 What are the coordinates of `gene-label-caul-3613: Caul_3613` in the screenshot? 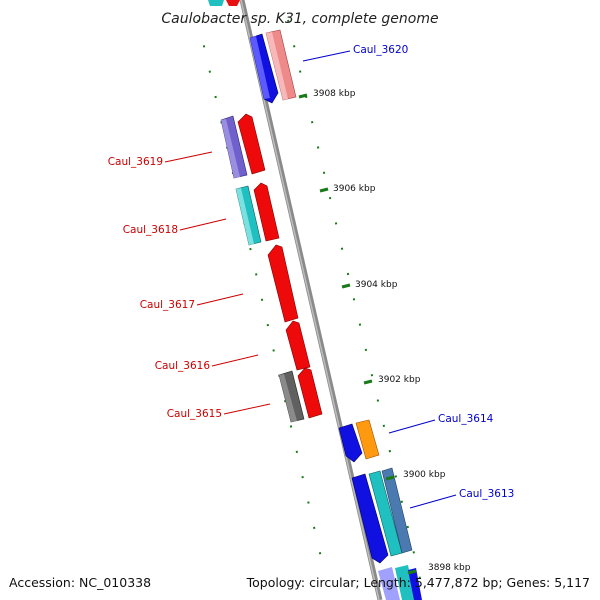 It's located at (486, 494).